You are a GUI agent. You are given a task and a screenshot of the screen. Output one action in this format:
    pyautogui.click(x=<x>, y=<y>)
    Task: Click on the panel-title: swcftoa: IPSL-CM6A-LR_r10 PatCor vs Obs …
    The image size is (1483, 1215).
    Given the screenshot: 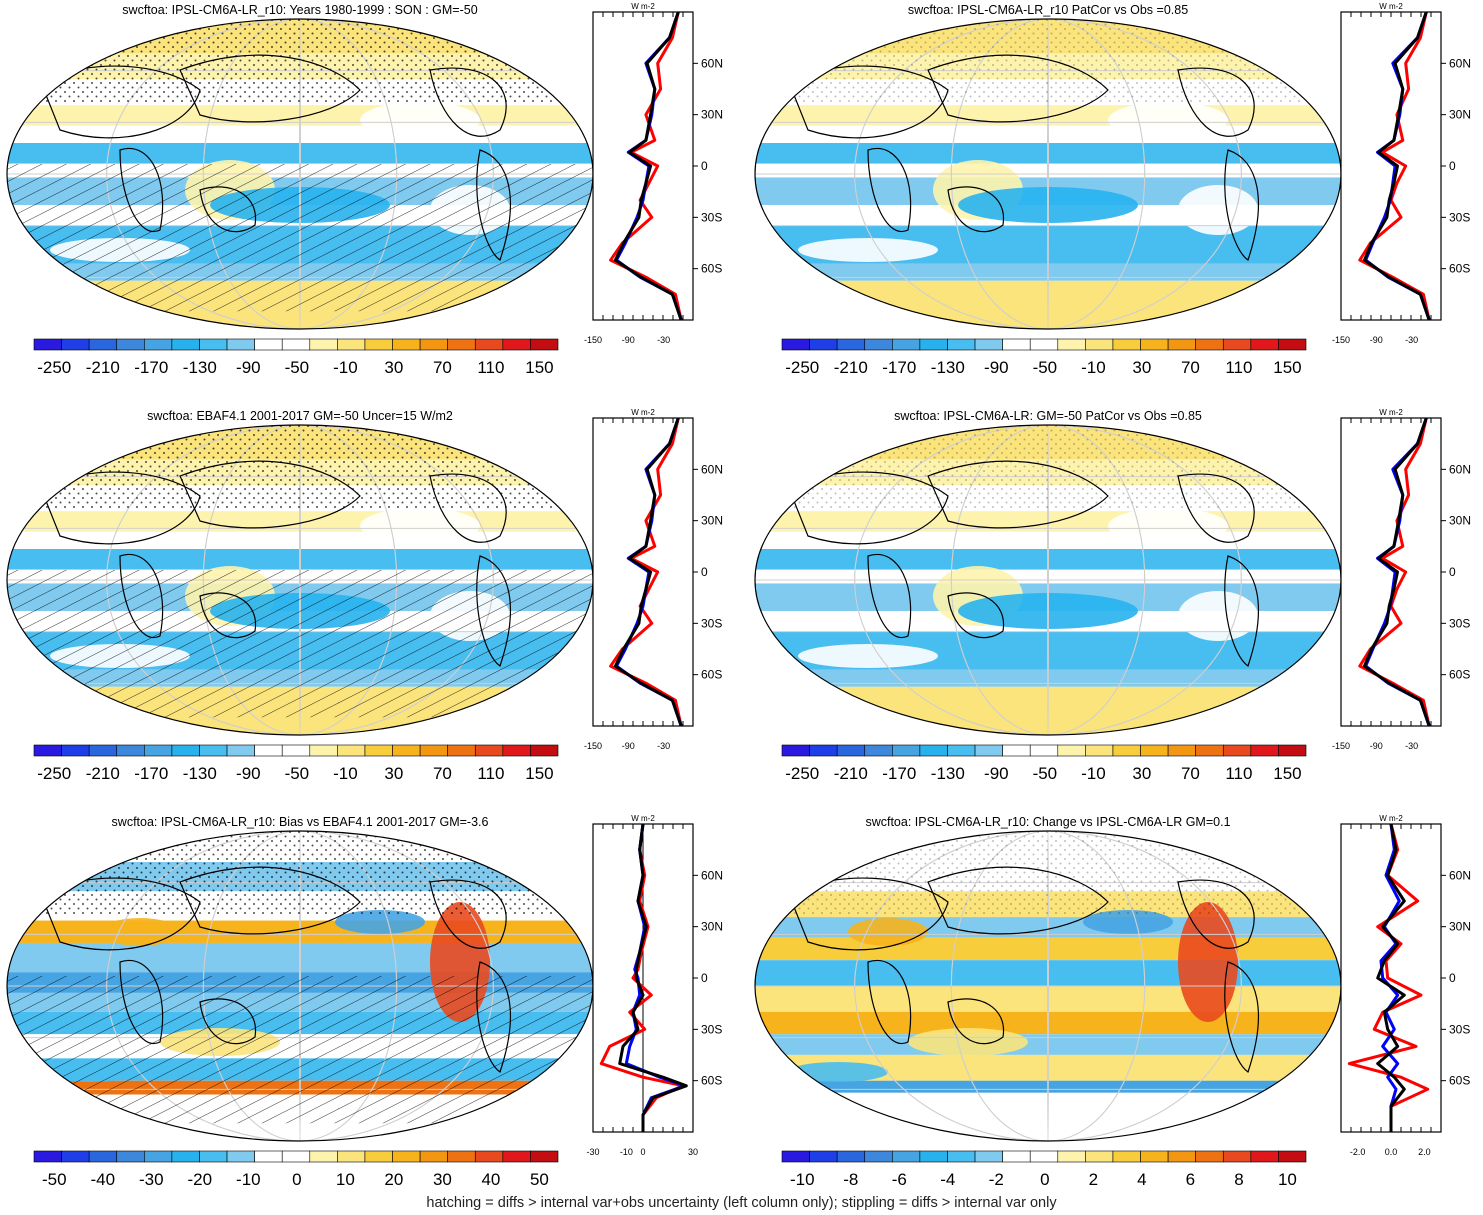 What is the action you would take?
    pyautogui.click(x=1048, y=10)
    